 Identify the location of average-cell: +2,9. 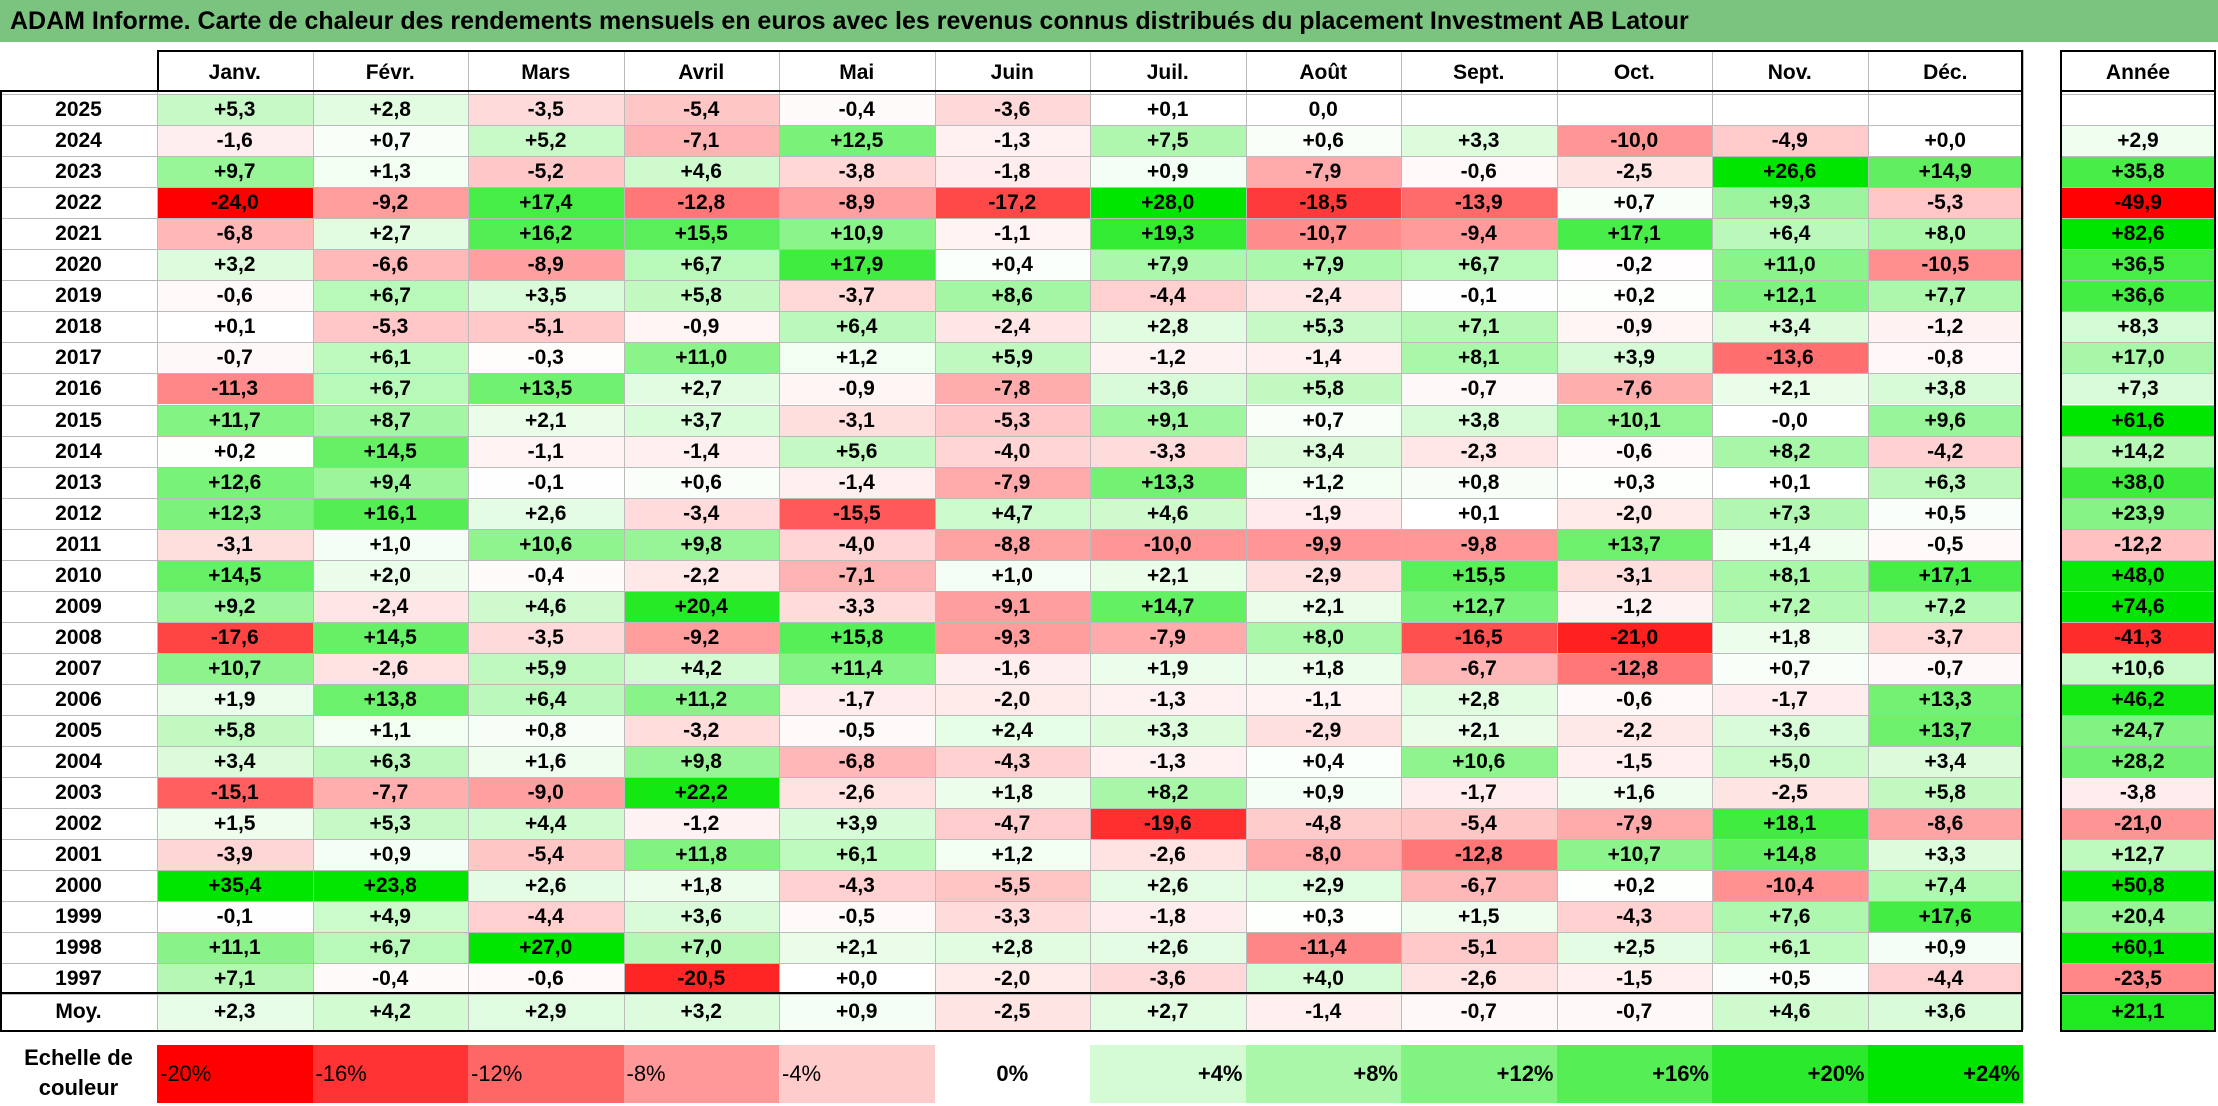
(546, 1012).